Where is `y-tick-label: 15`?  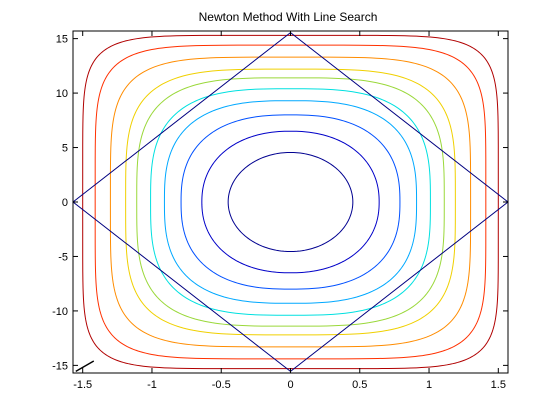
y-tick-label: 15 is located at coordinates (62, 40).